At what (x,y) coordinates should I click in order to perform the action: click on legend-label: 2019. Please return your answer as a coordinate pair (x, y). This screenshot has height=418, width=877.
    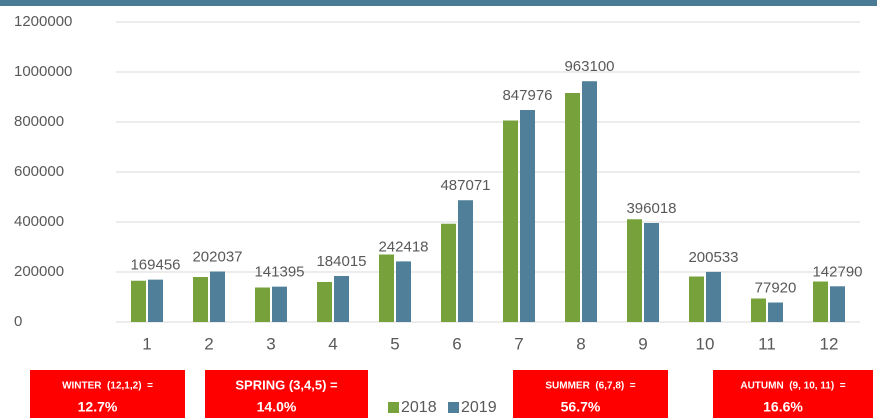
    Looking at the image, I should click on (479, 407).